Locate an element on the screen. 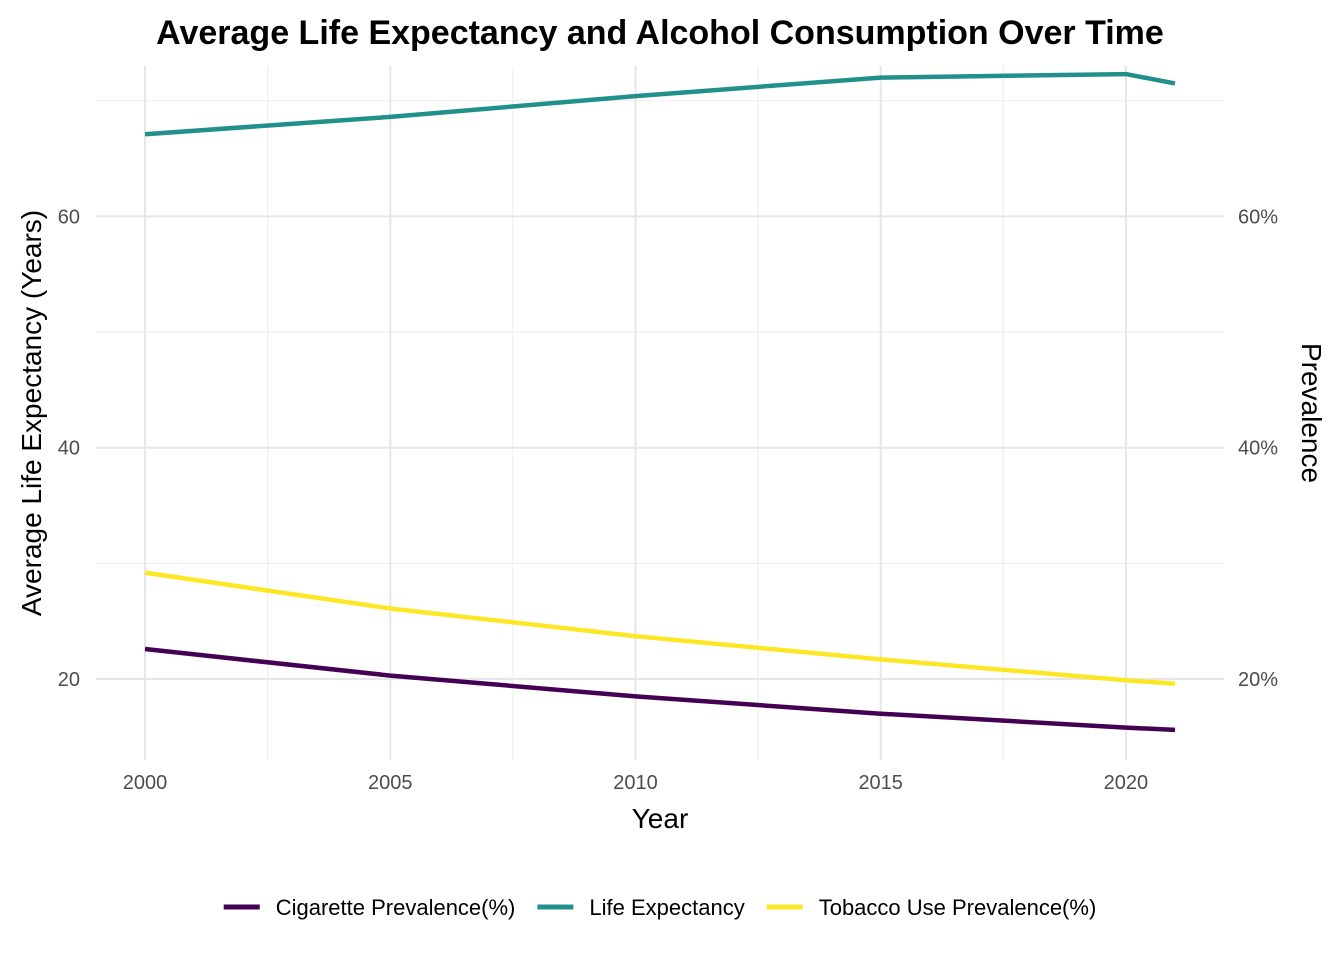 The image size is (1344, 960). y2-tick-label: 20% is located at coordinates (1258, 680).